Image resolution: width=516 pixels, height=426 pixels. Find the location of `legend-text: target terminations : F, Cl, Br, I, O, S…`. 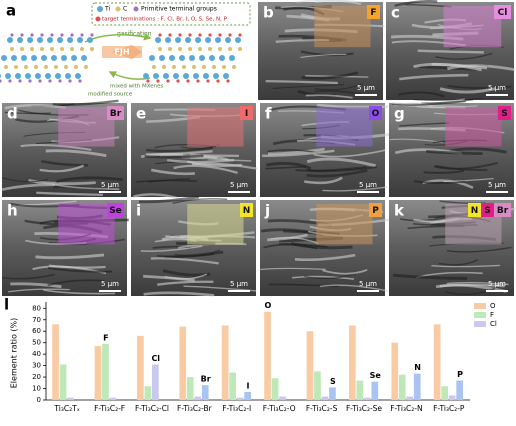

legend-text: target terminations : F, Cl, Br, I, O, S… is located at coordinates (165, 20).